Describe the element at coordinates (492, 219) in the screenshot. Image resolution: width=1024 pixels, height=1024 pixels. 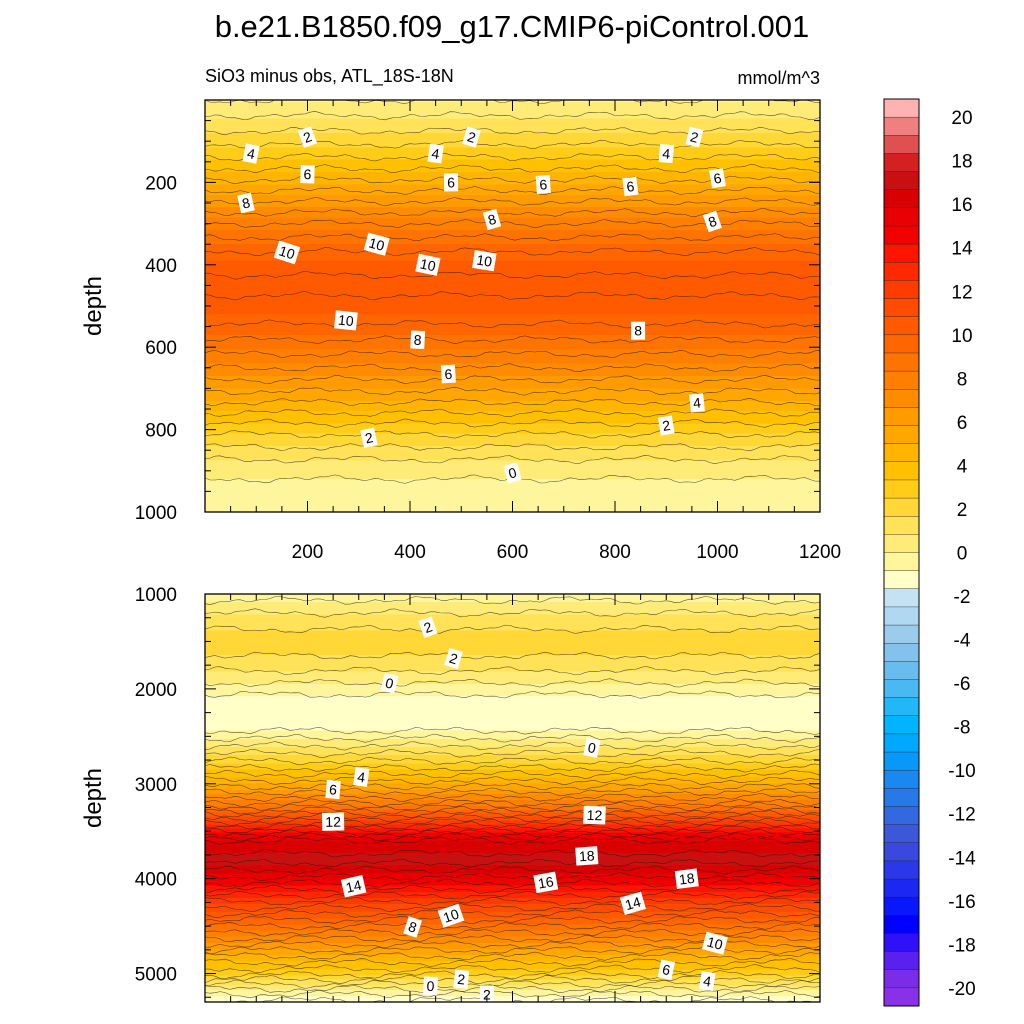
I see `top-contour-label-12: 8` at that location.